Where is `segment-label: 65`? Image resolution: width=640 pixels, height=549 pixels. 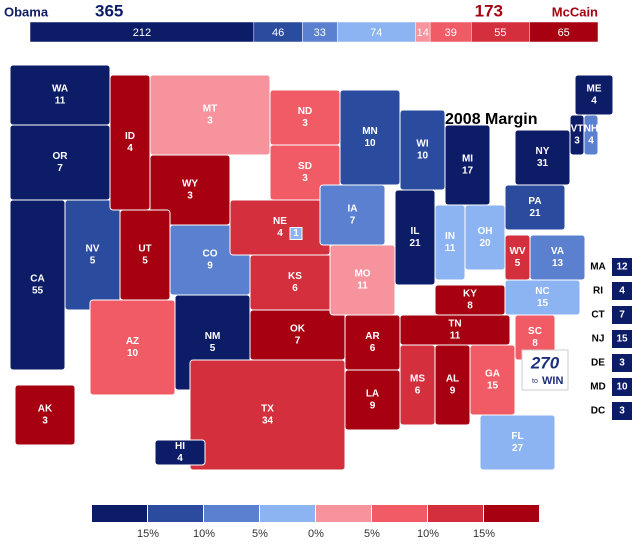 segment-label: 65 is located at coordinates (564, 33).